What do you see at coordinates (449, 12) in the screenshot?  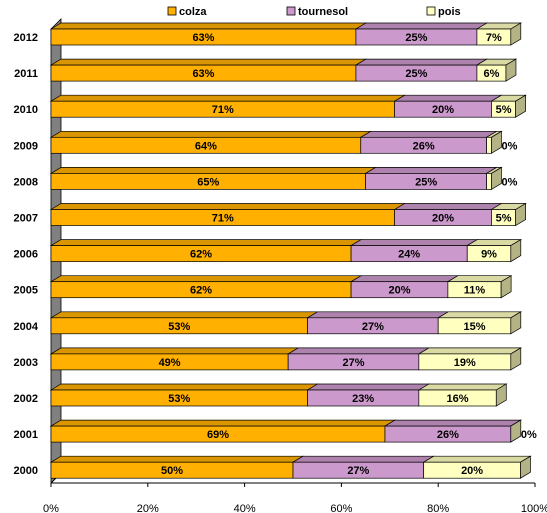 I see `legend-label: pois` at bounding box center [449, 12].